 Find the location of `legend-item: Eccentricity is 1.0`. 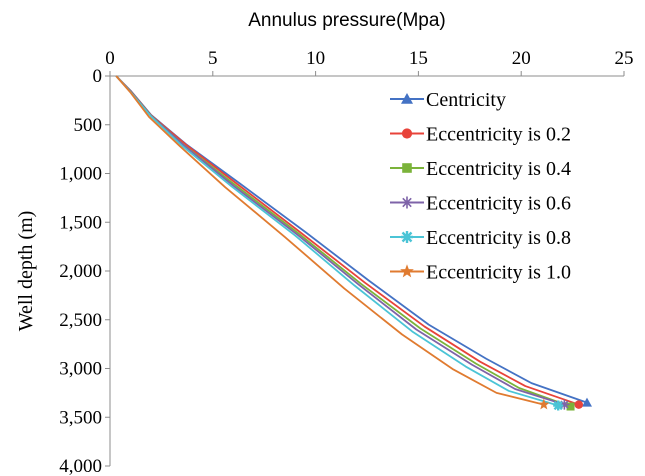

legend-item: Eccentricity is 1.0 is located at coordinates (480, 273).